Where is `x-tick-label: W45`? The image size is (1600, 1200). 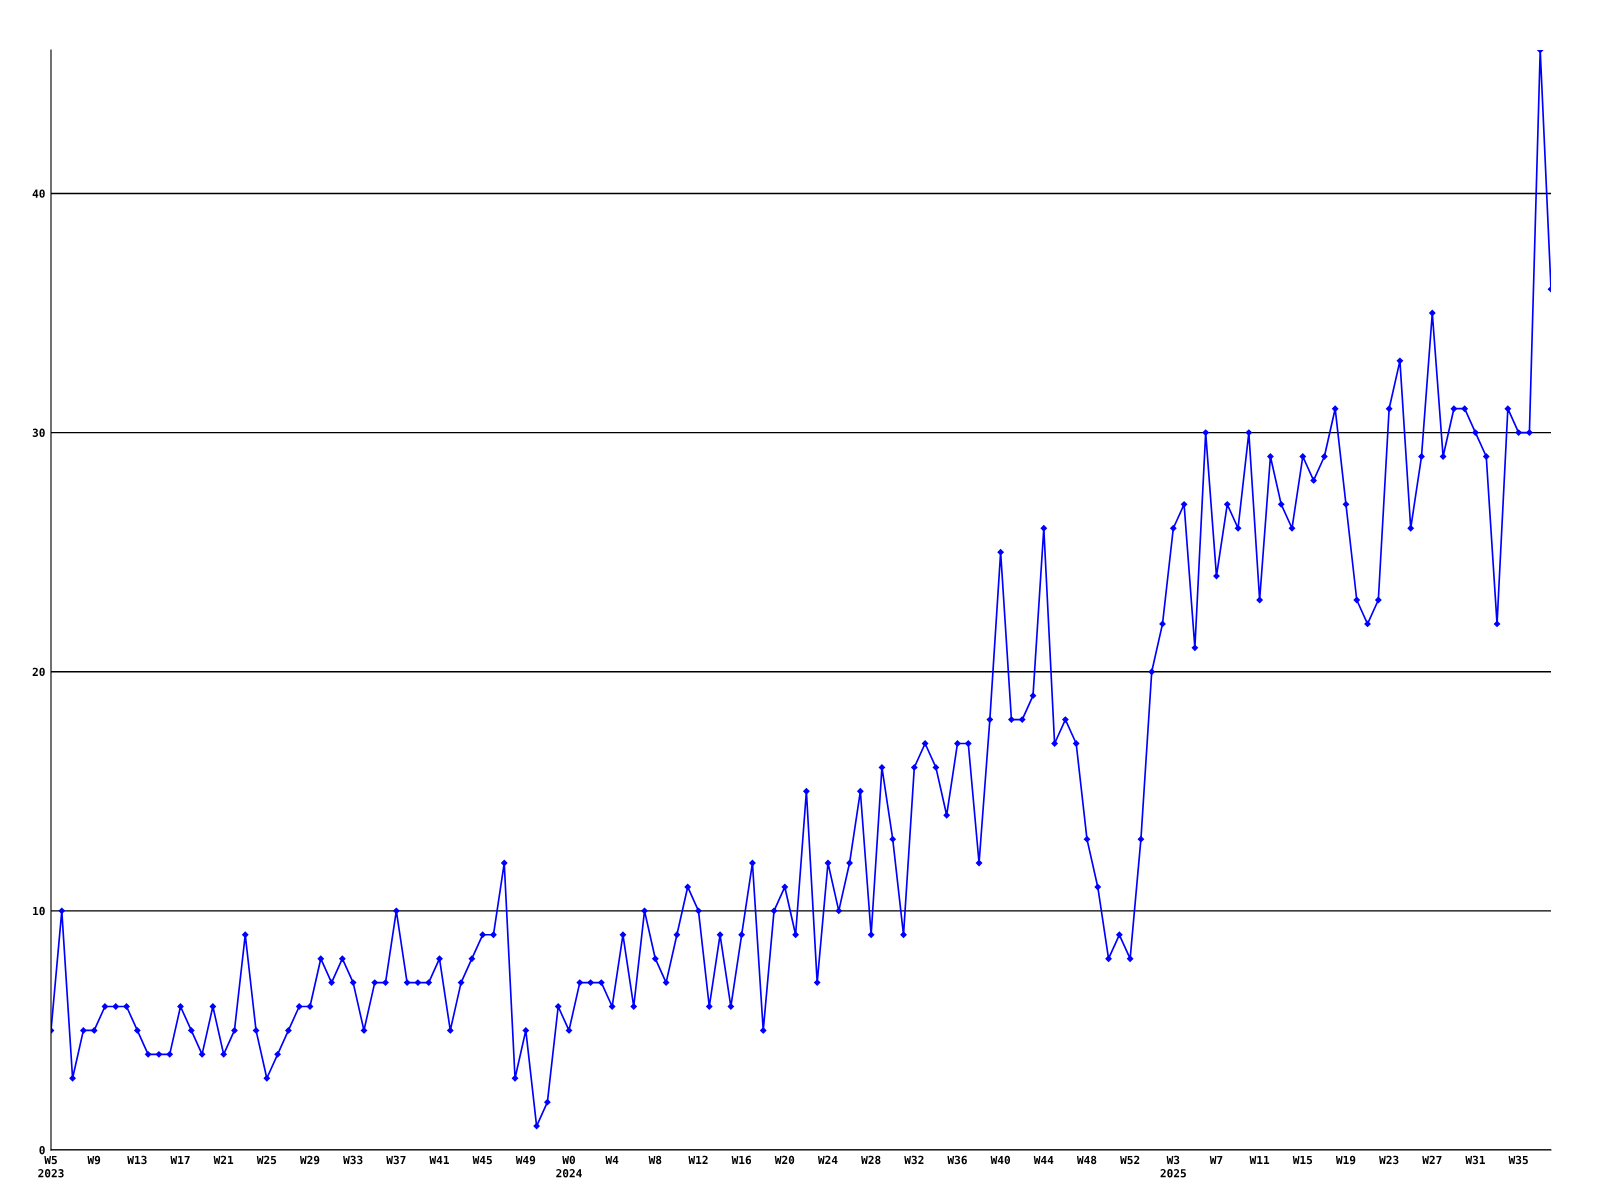 x-tick-label: W45 is located at coordinates (482, 1160).